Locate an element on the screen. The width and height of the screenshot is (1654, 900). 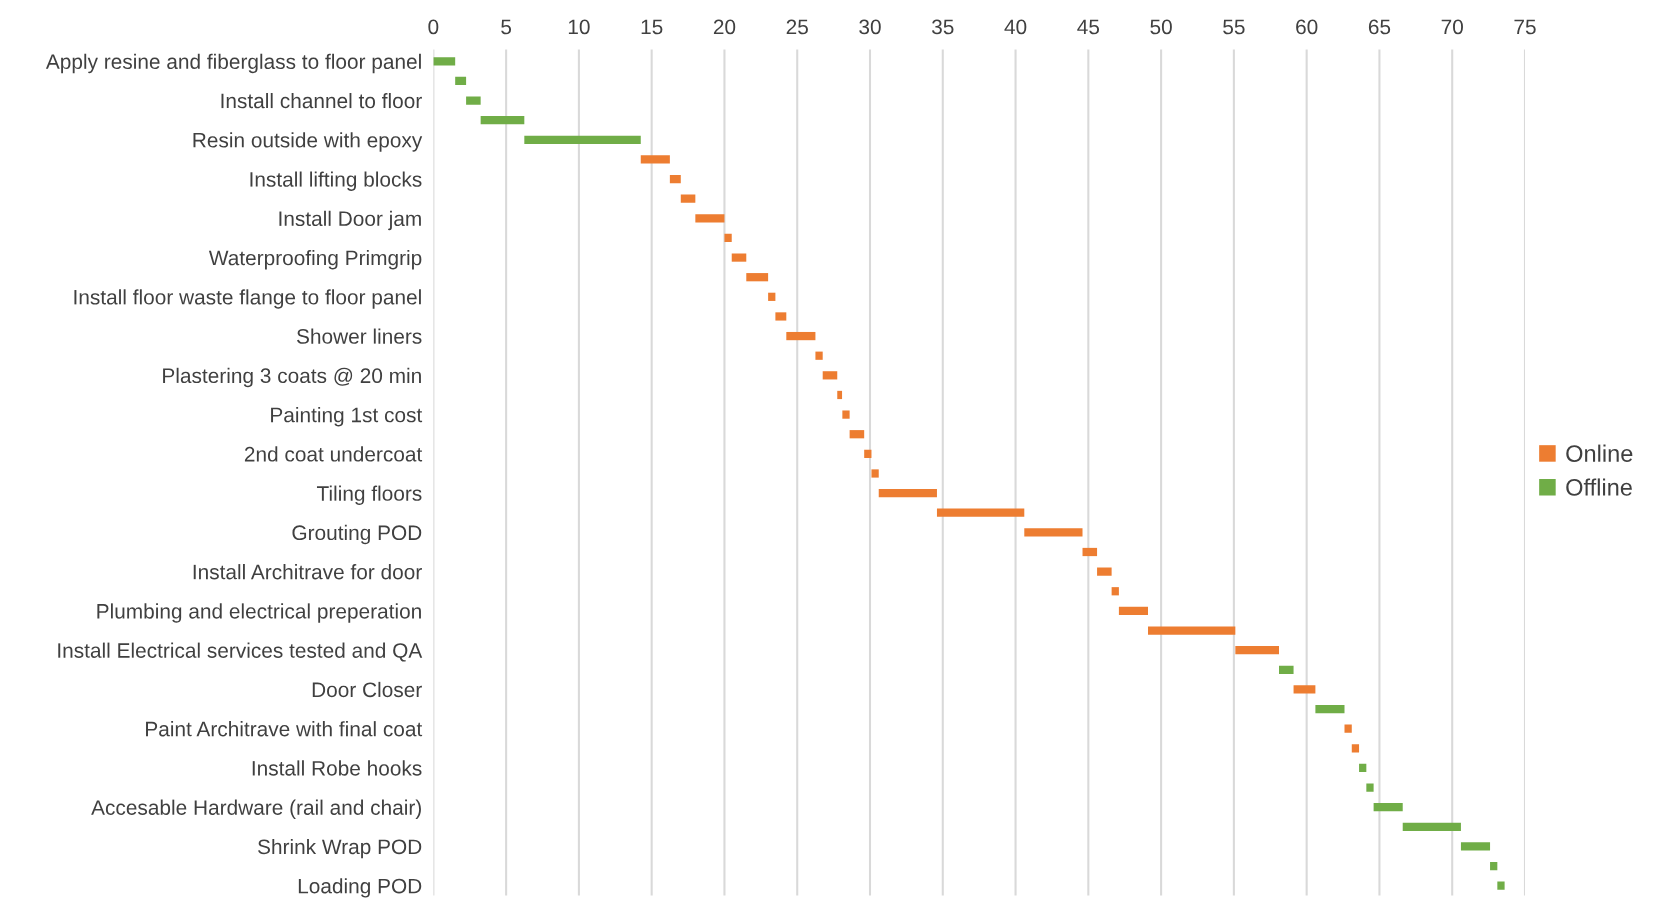
y-tick-label: Install Door jam is located at coordinates (350, 220).